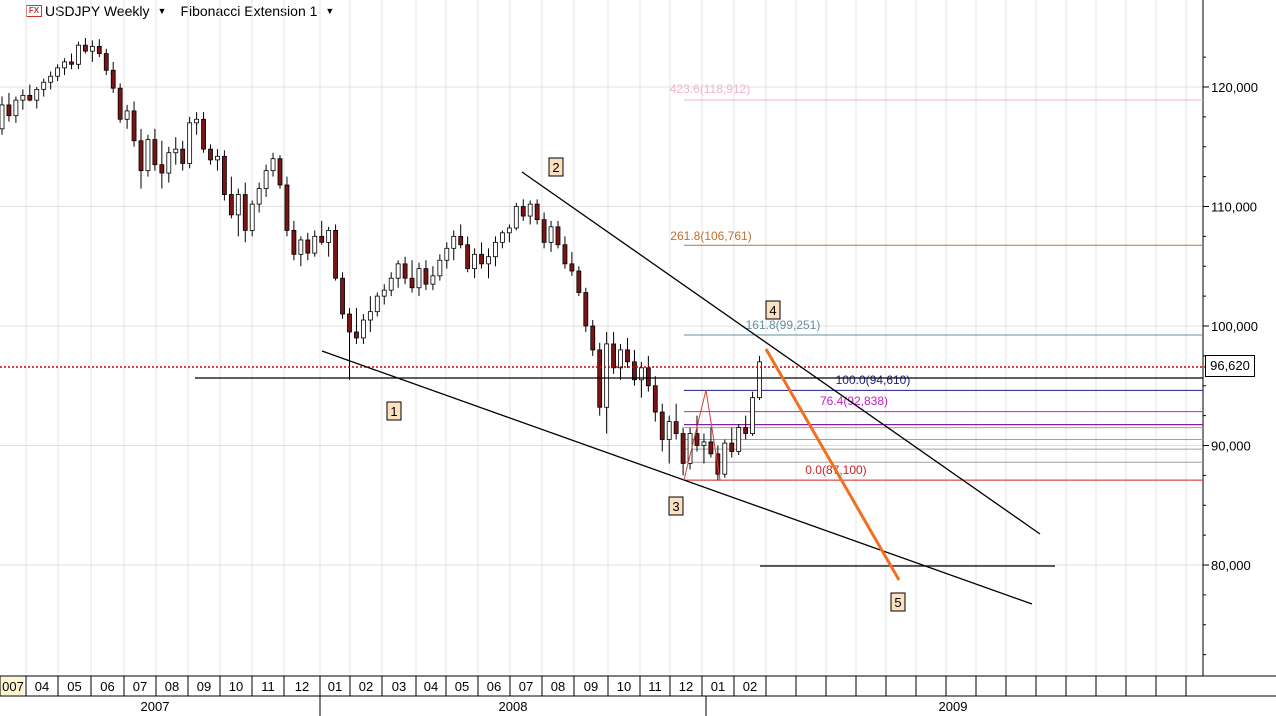 This screenshot has width=1276, height=716. Describe the element at coordinates (1234, 326) in the screenshot. I see `y-tick-label: 100,000` at that location.